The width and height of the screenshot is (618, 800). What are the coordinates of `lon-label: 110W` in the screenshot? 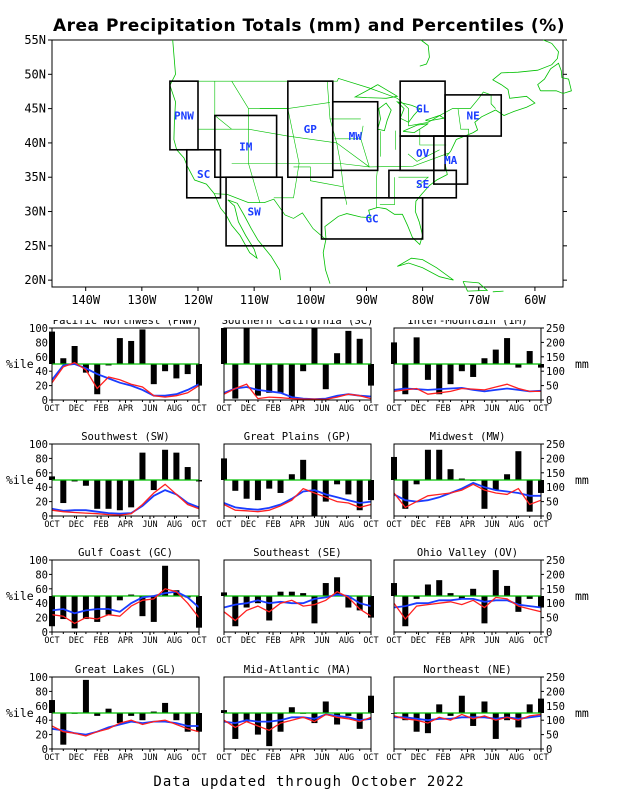 It's located at (255, 300).